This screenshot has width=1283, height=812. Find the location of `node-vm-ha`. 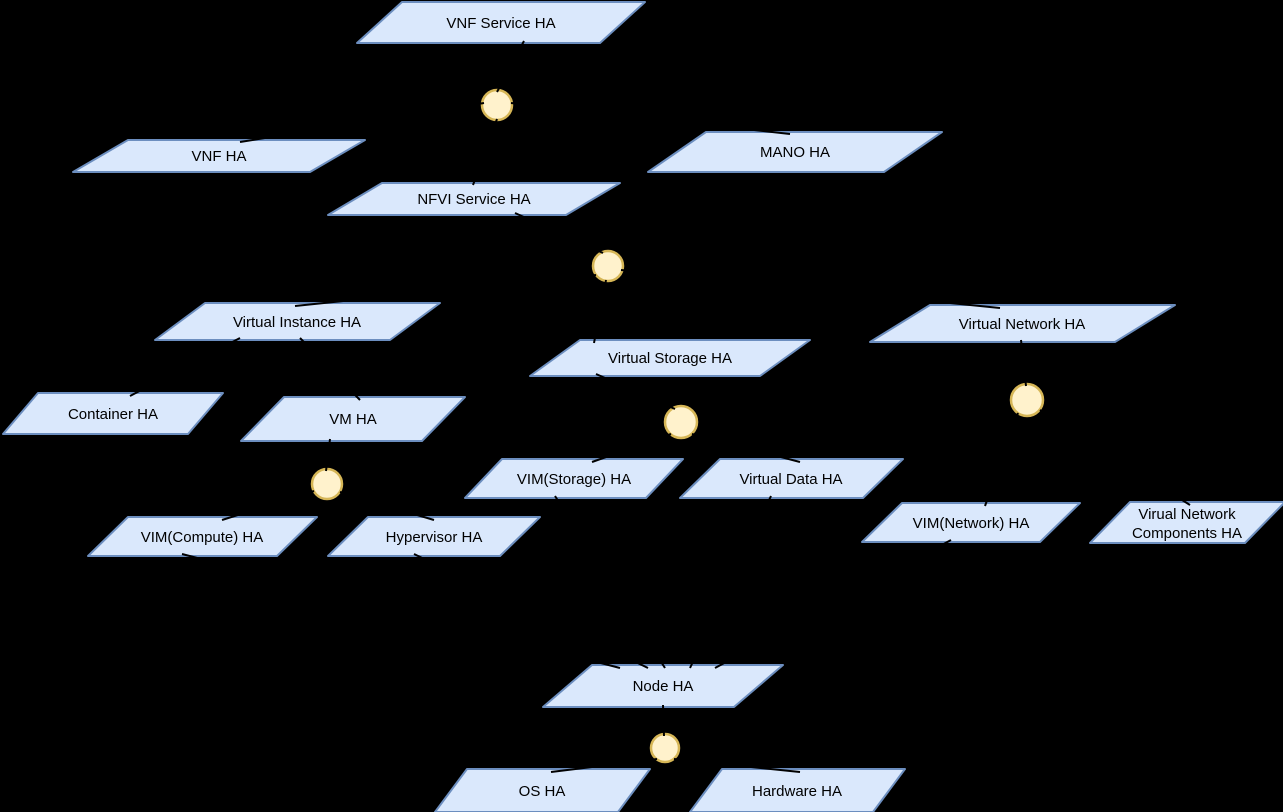

node-vm-ha is located at coordinates (353, 419).